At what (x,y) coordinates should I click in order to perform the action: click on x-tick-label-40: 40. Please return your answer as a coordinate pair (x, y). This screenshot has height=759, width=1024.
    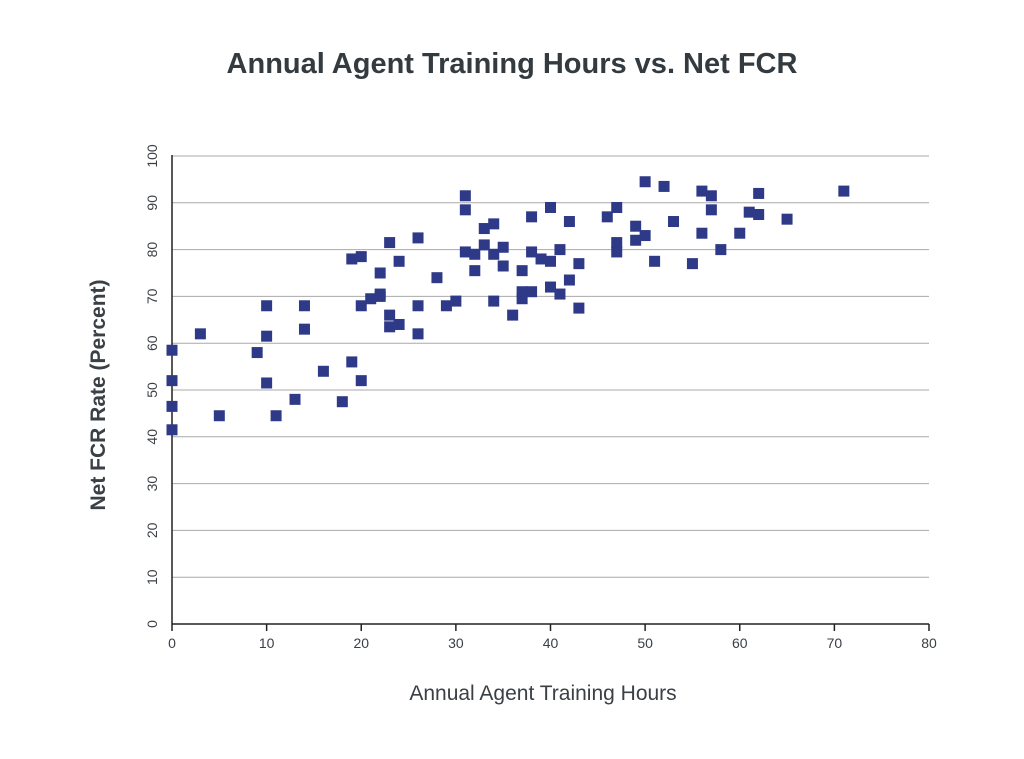
    Looking at the image, I should click on (551, 643).